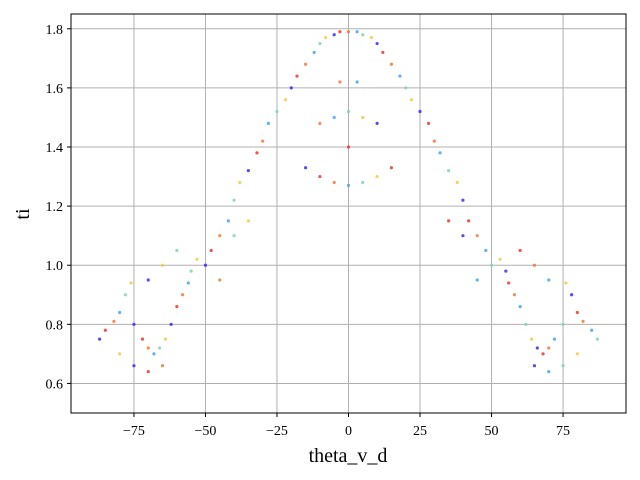 The height and width of the screenshot is (480, 640). I want to click on y-tick-label: 0.8, so click(55, 325).